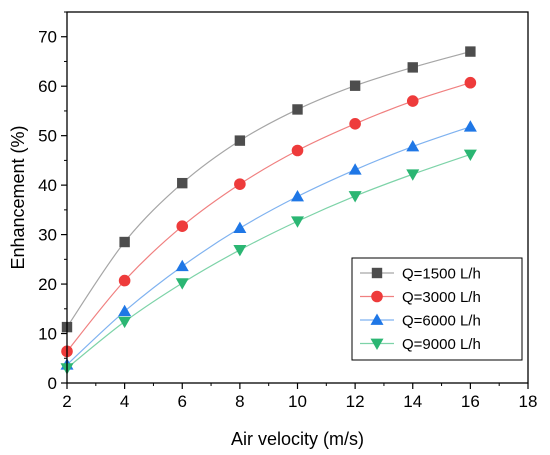 This screenshot has height=455, width=550. I want to click on legend-label-3: Q=9000 L/h, so click(441, 344).